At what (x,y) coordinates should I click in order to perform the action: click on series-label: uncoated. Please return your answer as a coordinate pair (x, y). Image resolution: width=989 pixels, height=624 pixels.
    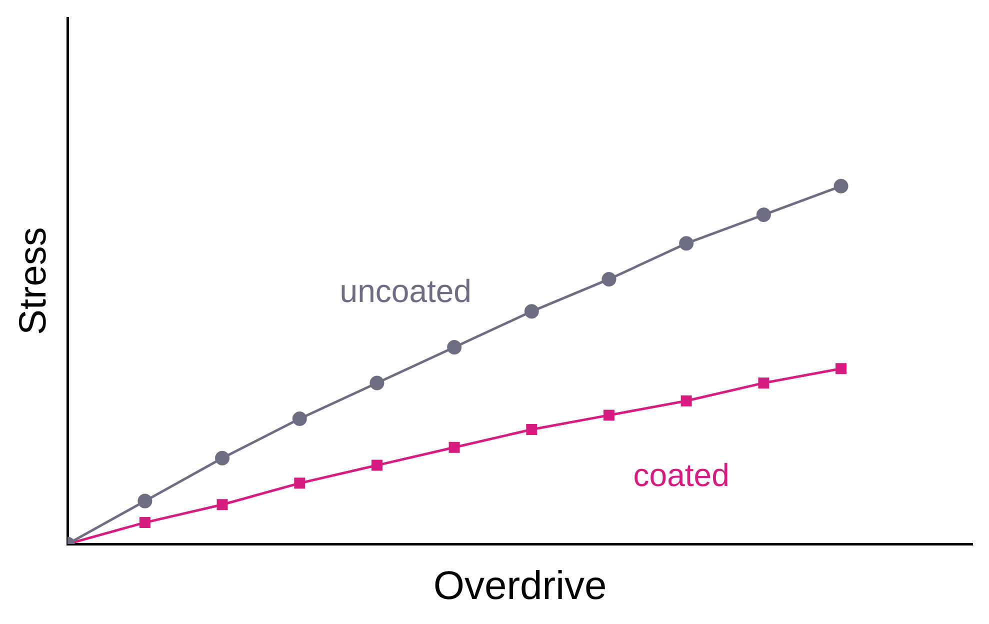
    Looking at the image, I should click on (406, 291).